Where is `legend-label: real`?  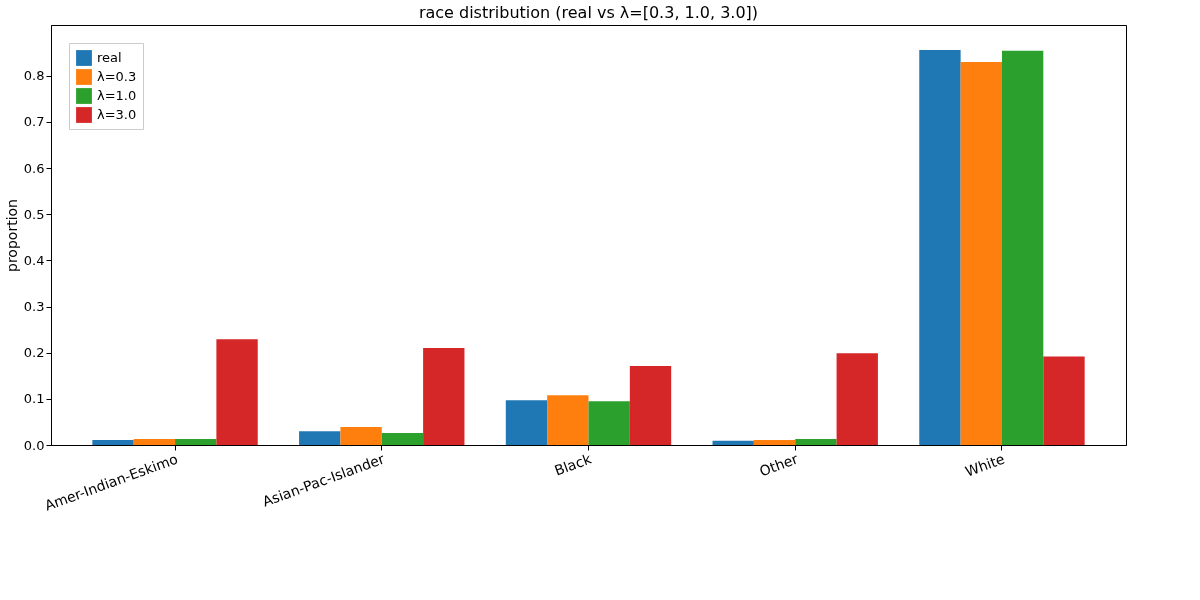 legend-label: real is located at coordinates (109, 57).